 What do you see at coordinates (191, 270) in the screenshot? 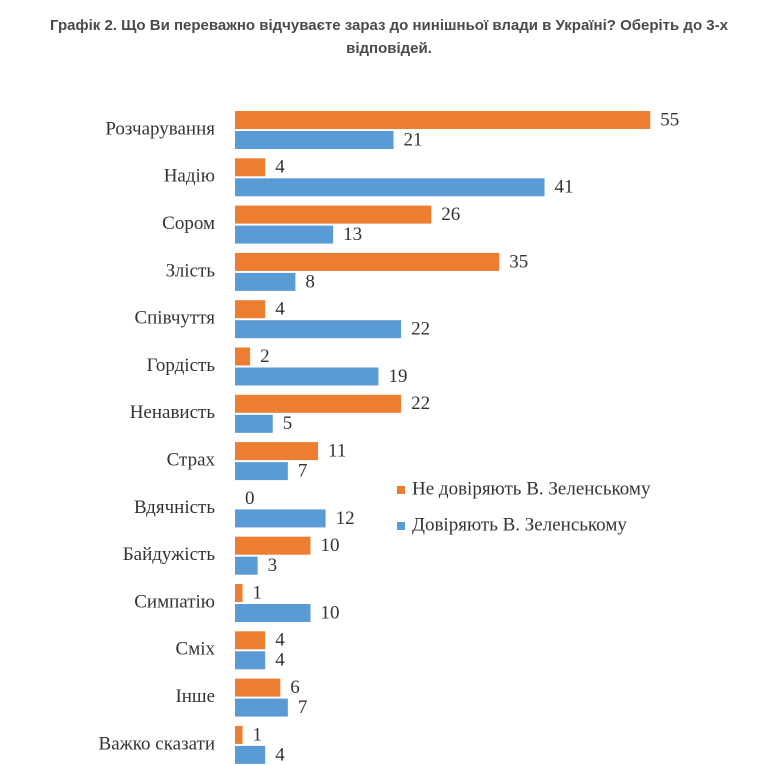
I see `category-label: Злість` at bounding box center [191, 270].